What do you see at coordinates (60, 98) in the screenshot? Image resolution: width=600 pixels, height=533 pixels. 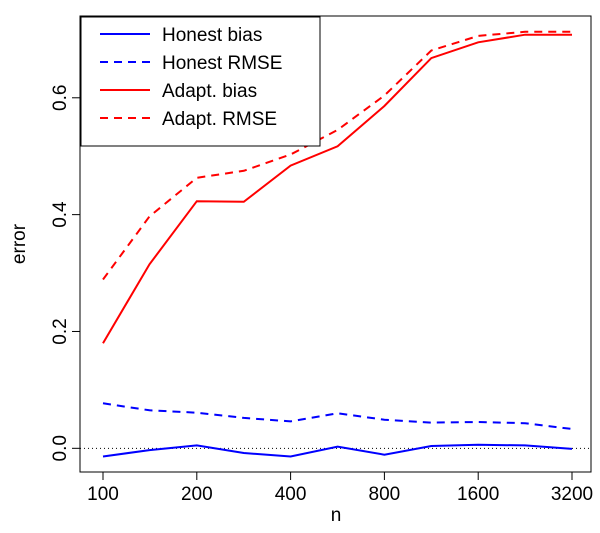 I see `y-tick-label: 0.6` at bounding box center [60, 98].